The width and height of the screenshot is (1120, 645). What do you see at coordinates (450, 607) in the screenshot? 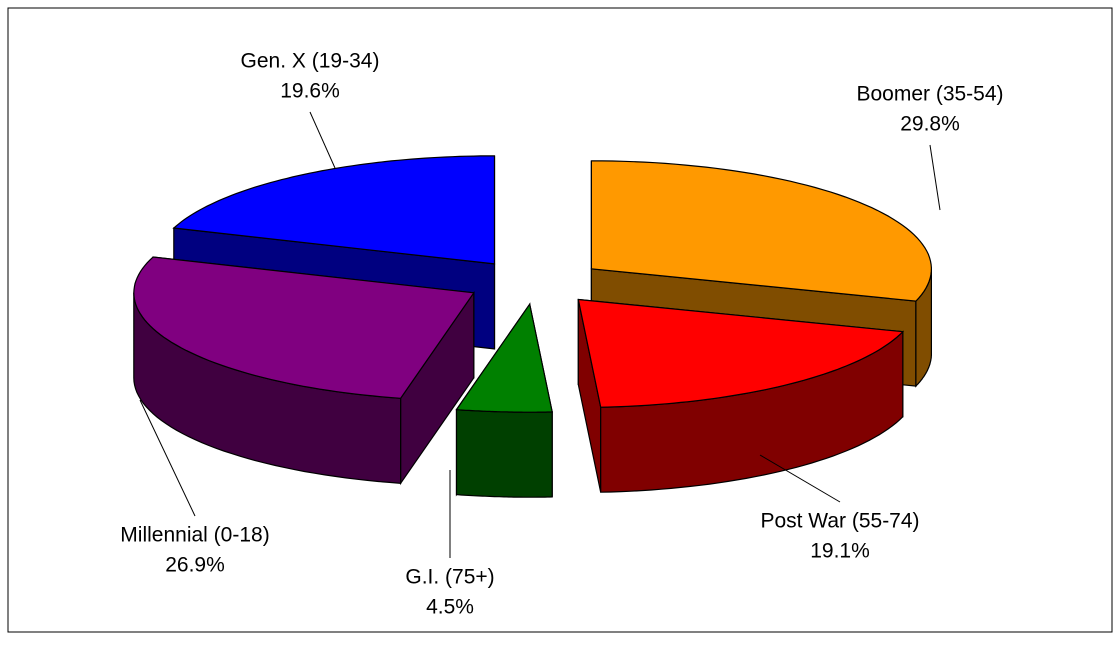
I see `slice-value-label: 4.5%` at bounding box center [450, 607].